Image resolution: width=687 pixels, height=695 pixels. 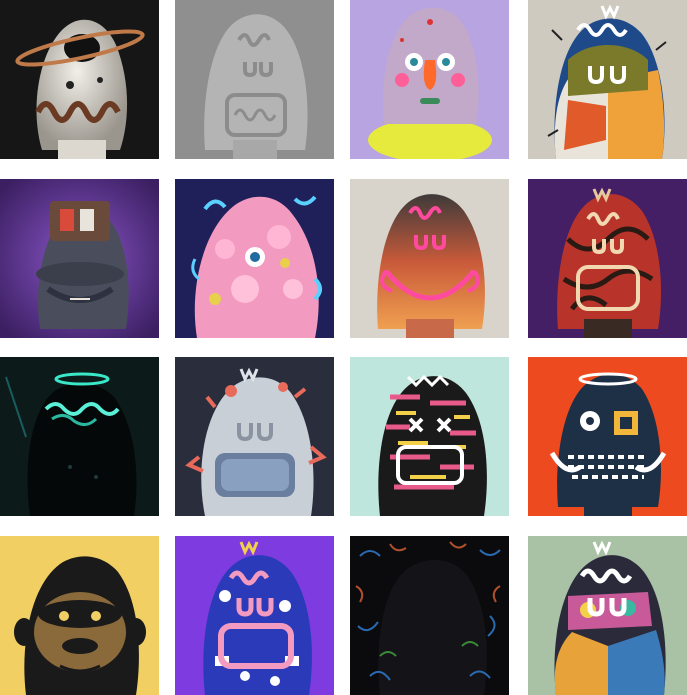 I want to click on patchwork-bust-image, so click(x=607, y=79).